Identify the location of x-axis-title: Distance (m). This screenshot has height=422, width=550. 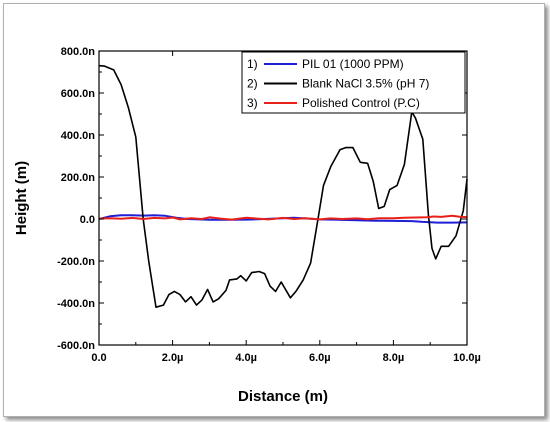
(283, 396).